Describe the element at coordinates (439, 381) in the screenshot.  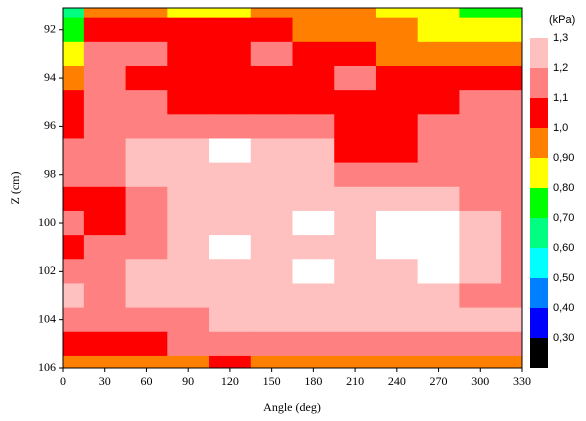
I see `x-tick-label: 270` at that location.